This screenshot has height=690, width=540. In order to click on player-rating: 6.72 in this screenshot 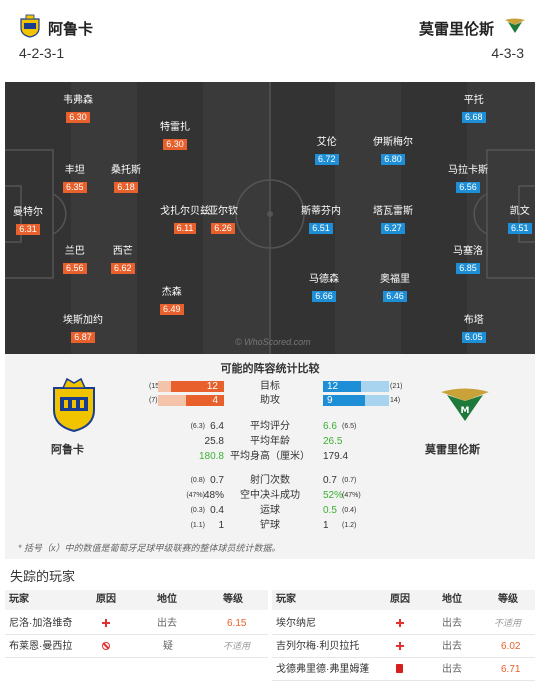, I will do `click(327, 159)`.